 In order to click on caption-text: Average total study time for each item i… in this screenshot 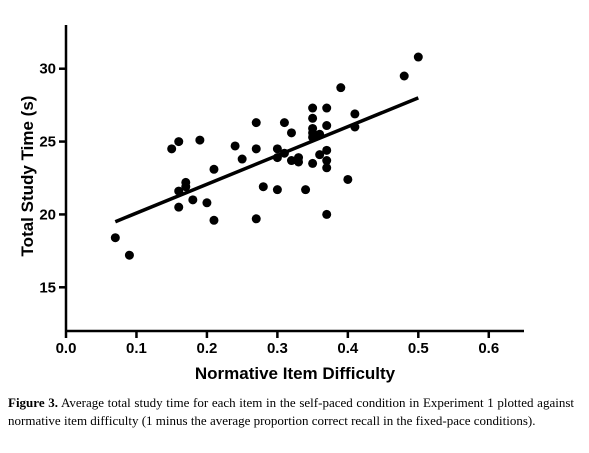, I will do `click(291, 411)`.